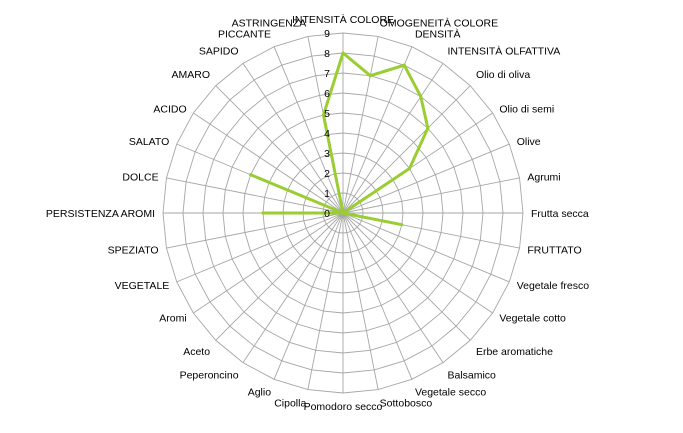 The height and width of the screenshot is (433, 683). Describe the element at coordinates (191, 75) in the screenshot. I see `category-label: AMARO` at that location.